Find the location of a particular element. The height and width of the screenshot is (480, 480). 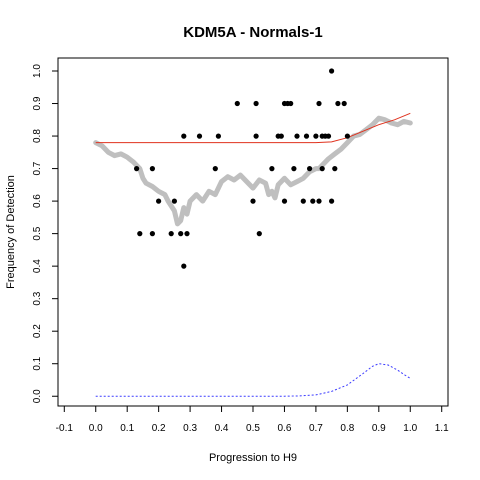

fit-line-series is located at coordinates (253, 128).